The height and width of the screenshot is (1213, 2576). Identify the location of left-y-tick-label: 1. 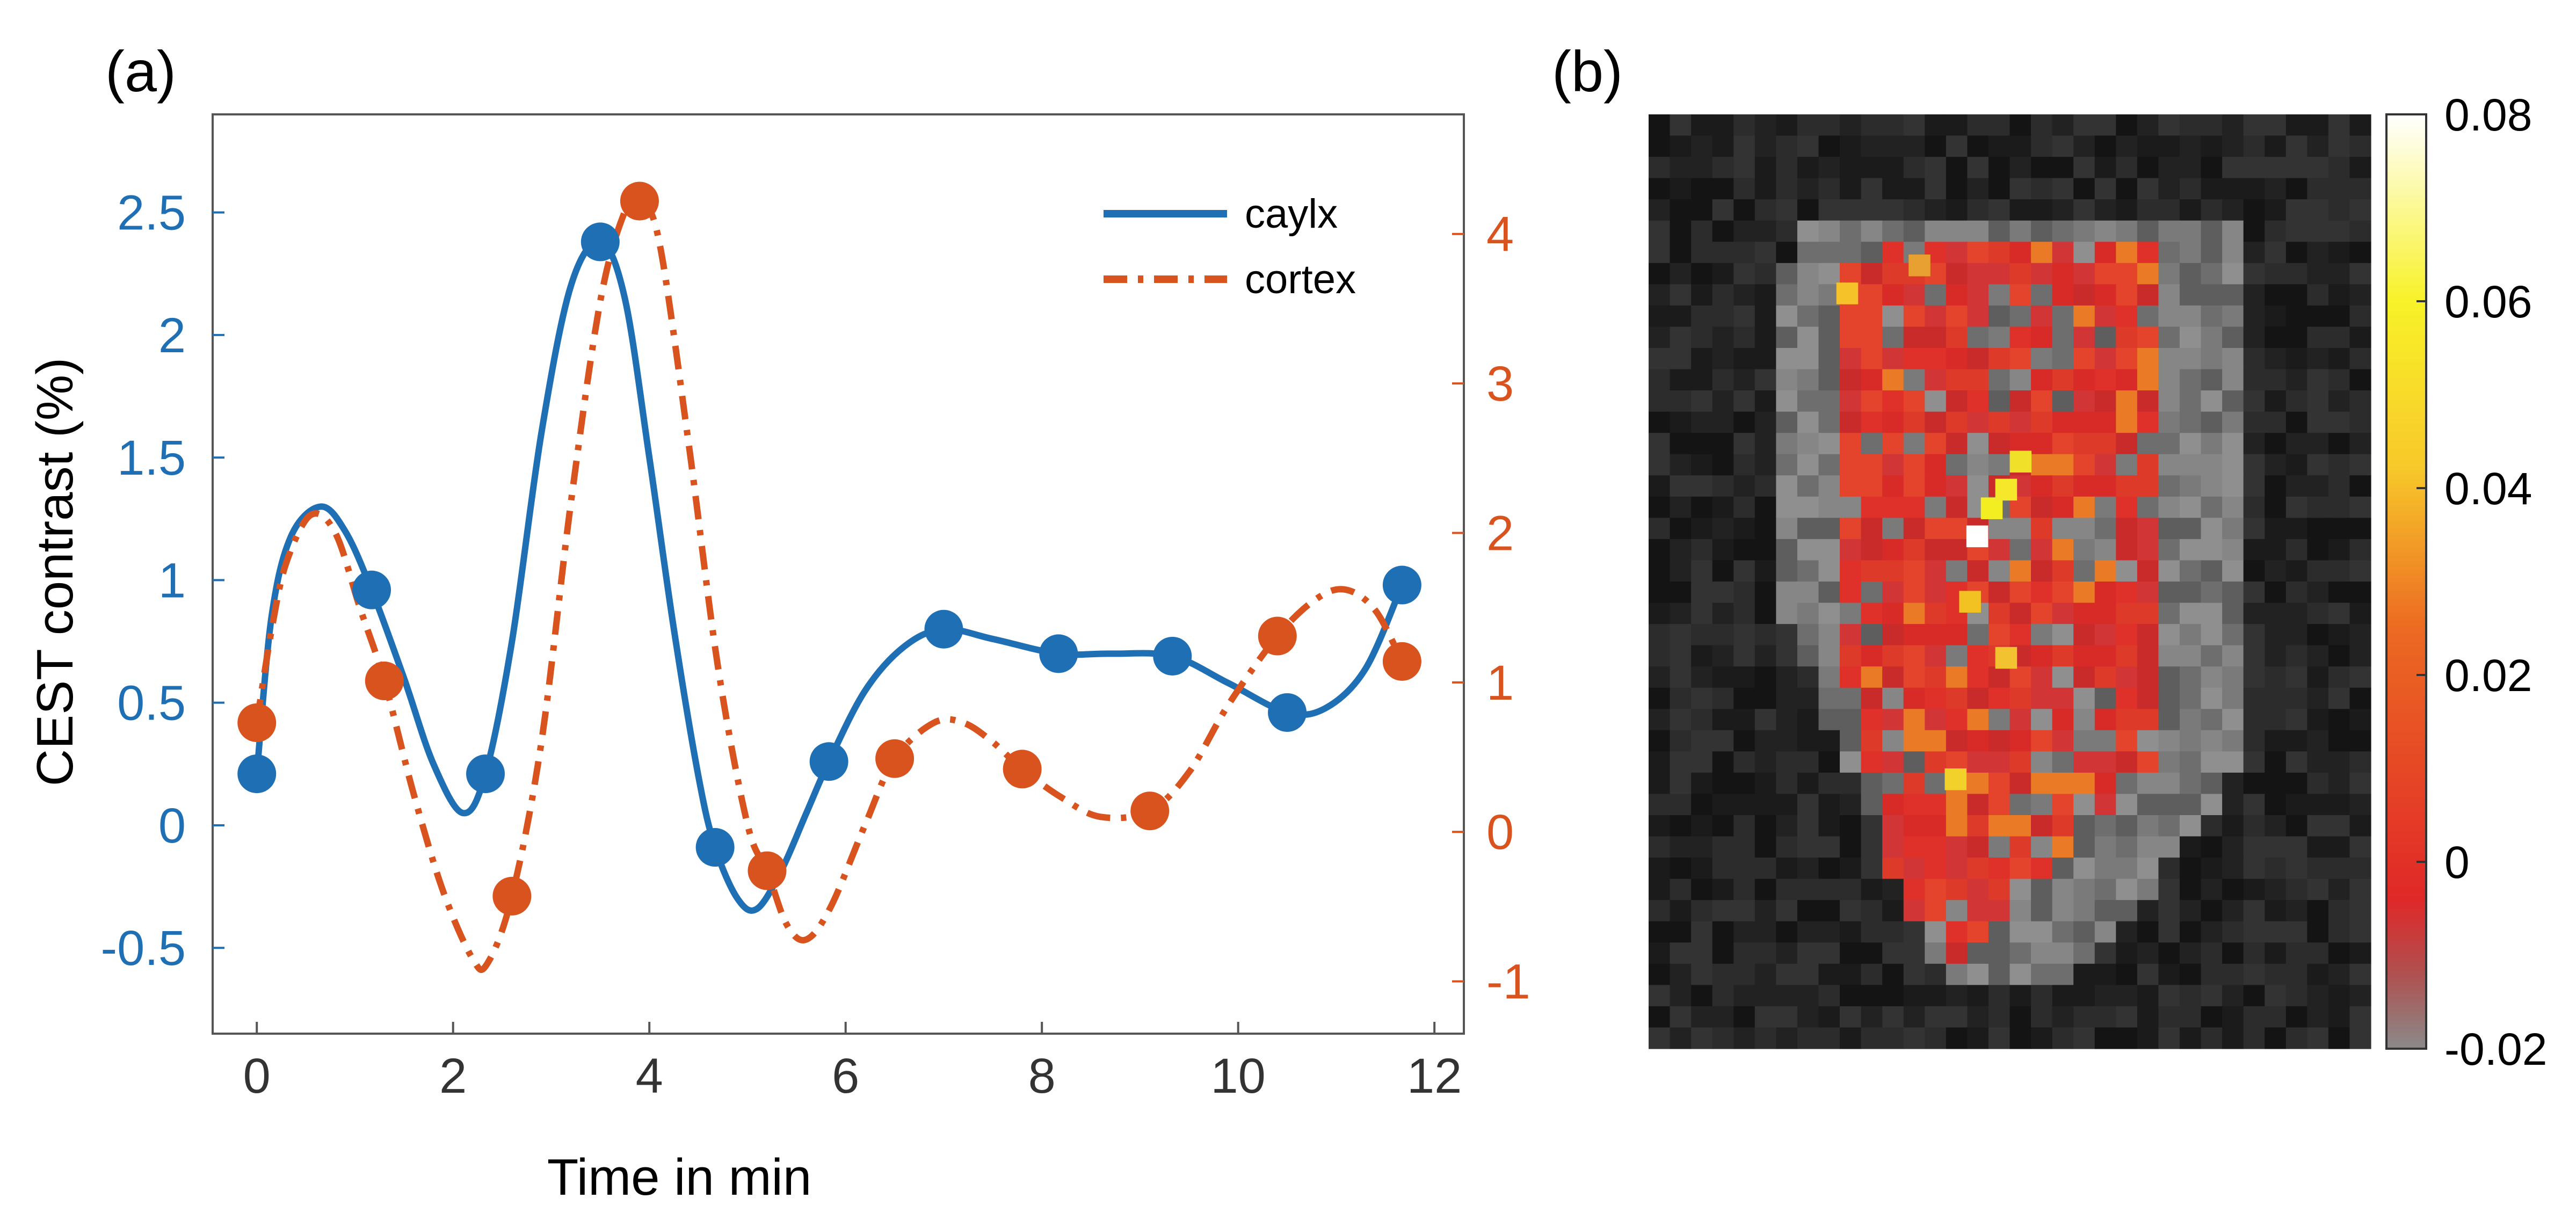
(172, 581).